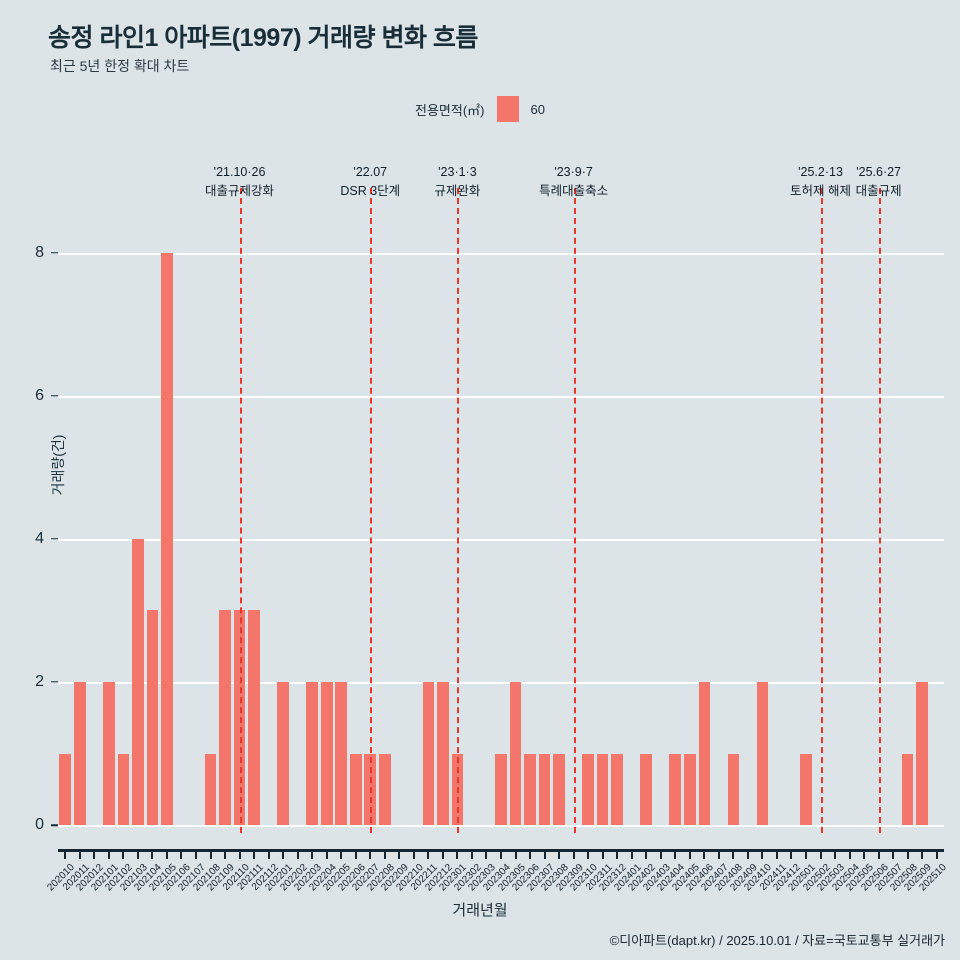  I want to click on chart-title: 송정 라인1 아파트(1997) 거래량 변화 흐름, so click(263, 38).